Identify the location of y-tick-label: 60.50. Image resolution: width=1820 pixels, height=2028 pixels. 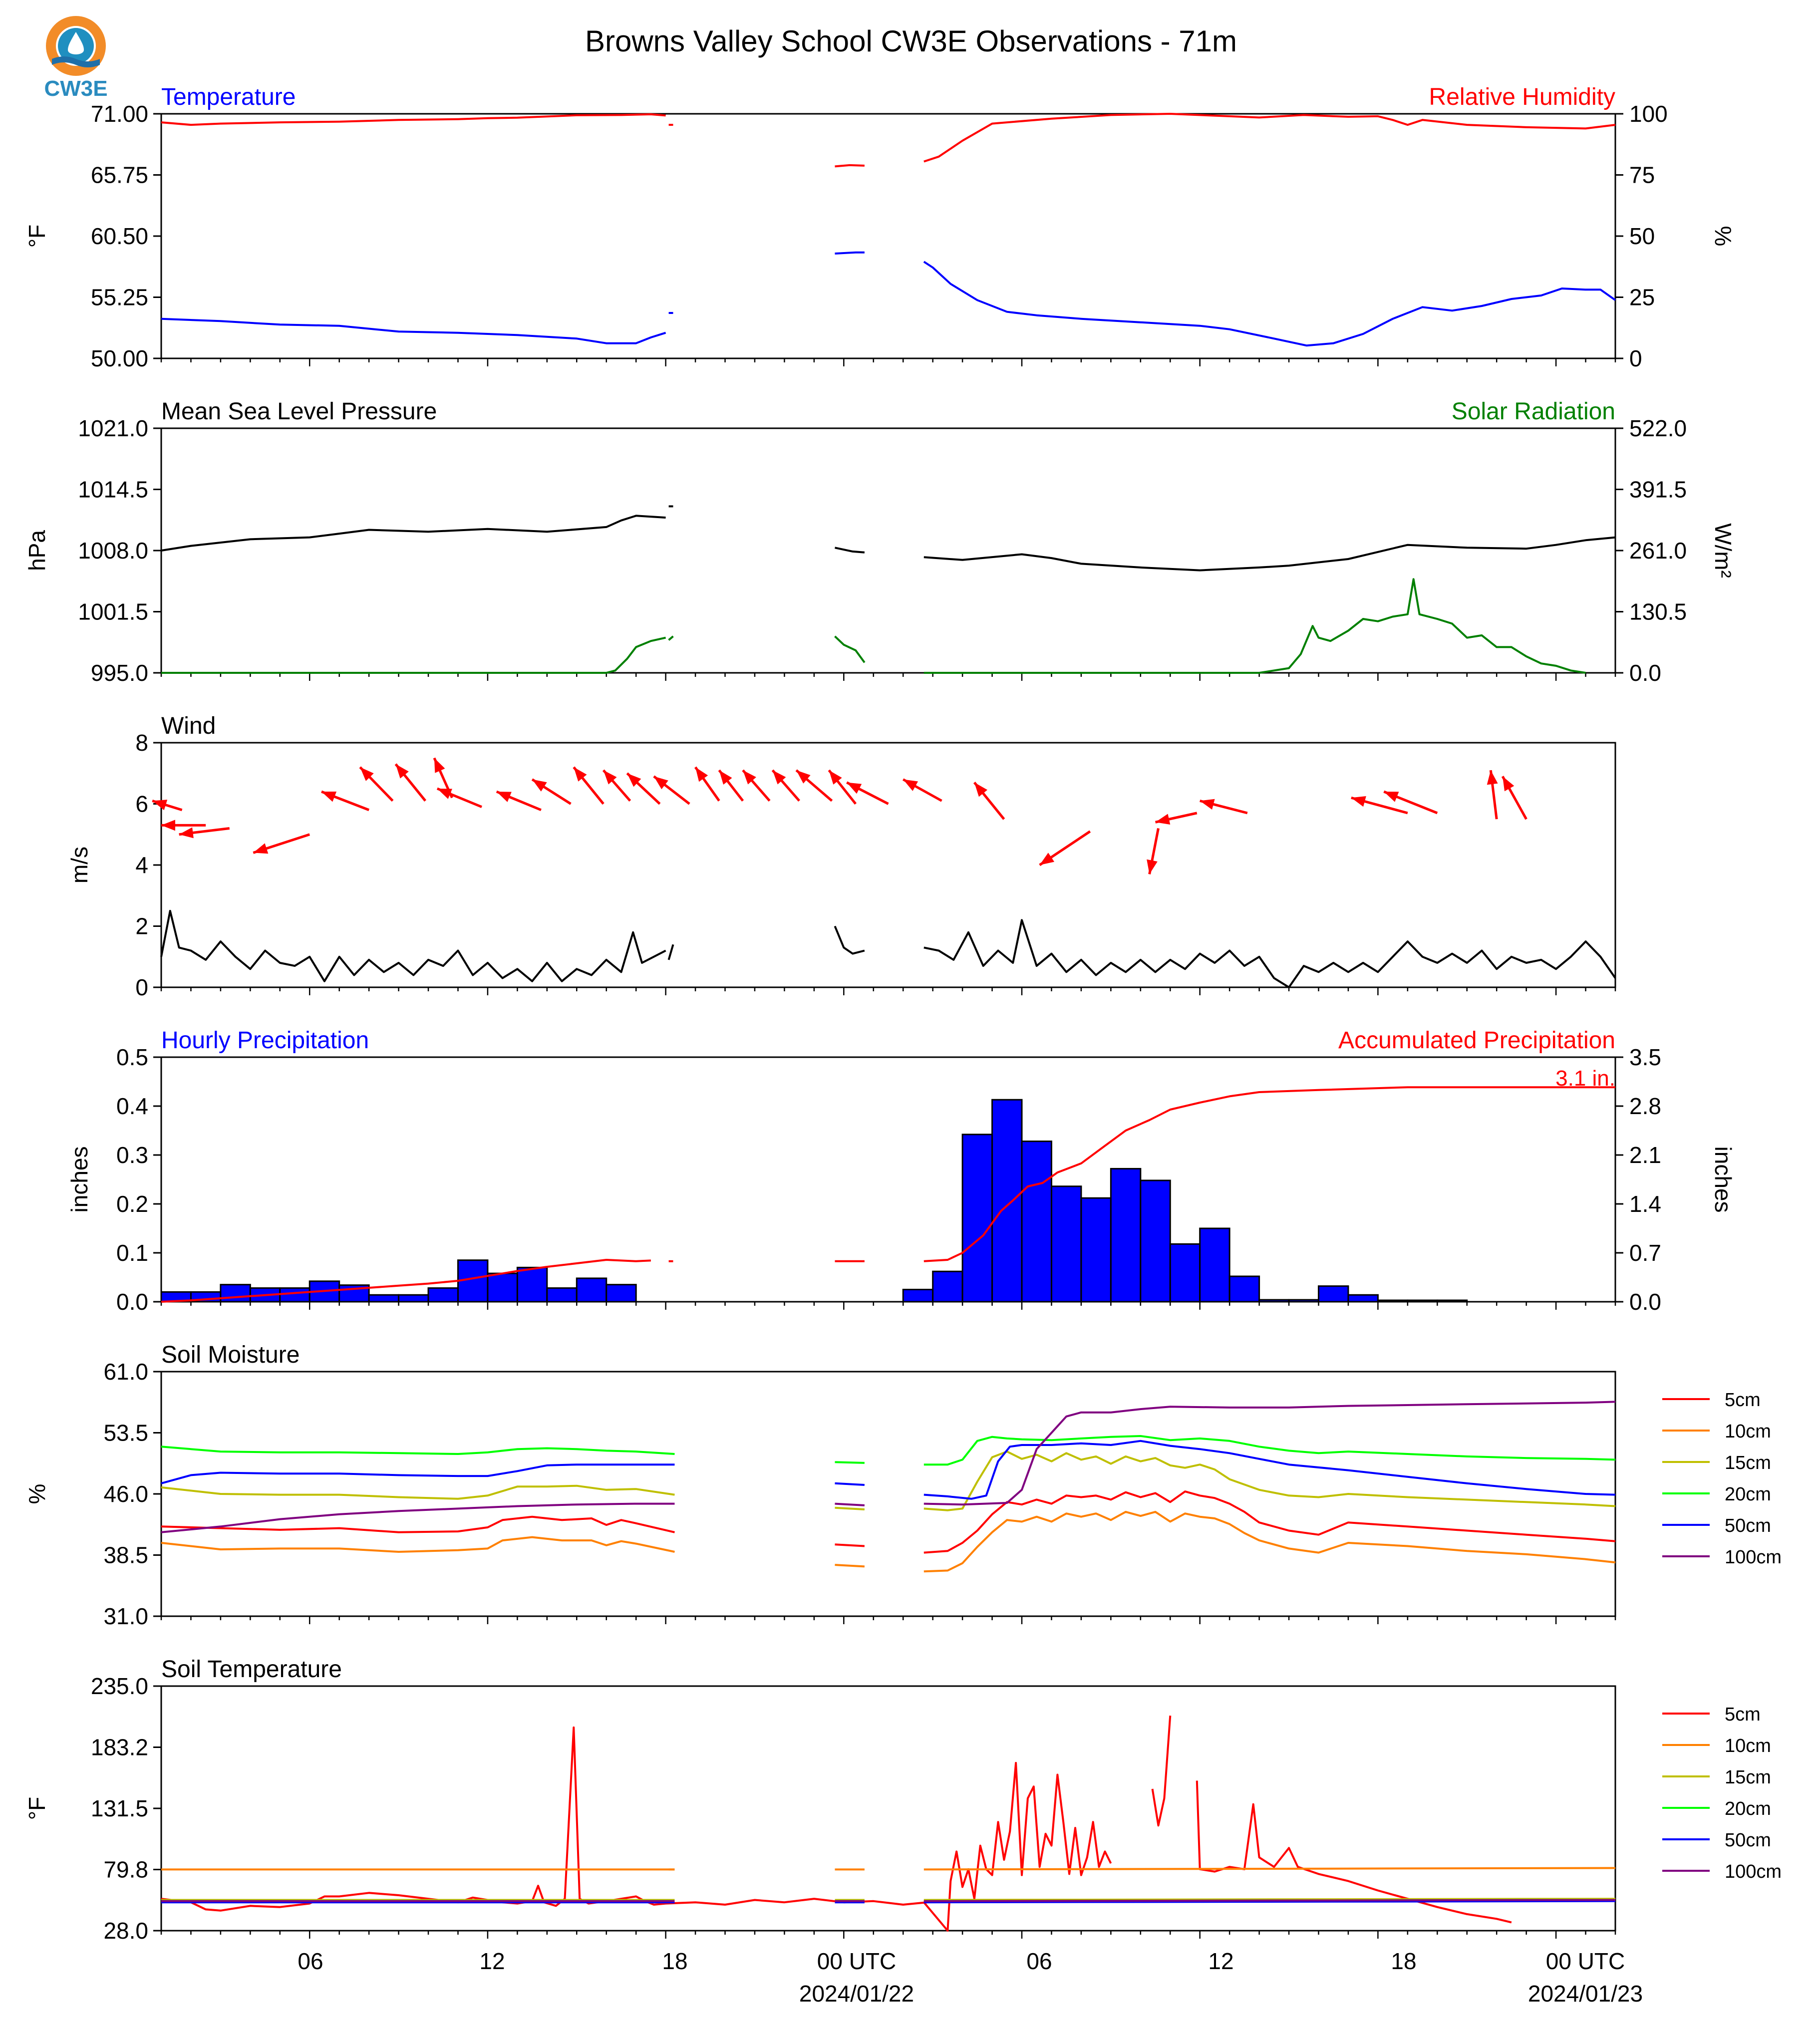
(119, 236).